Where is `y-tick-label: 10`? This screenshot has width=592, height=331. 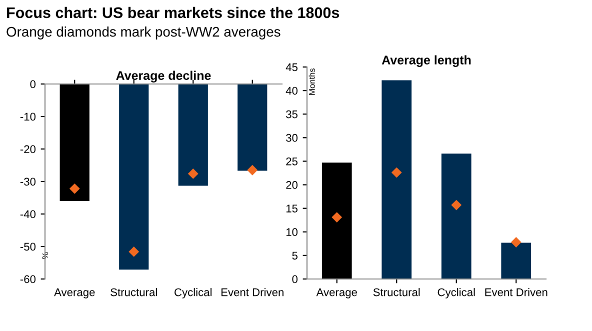
y-tick-label: 10 is located at coordinates (292, 232).